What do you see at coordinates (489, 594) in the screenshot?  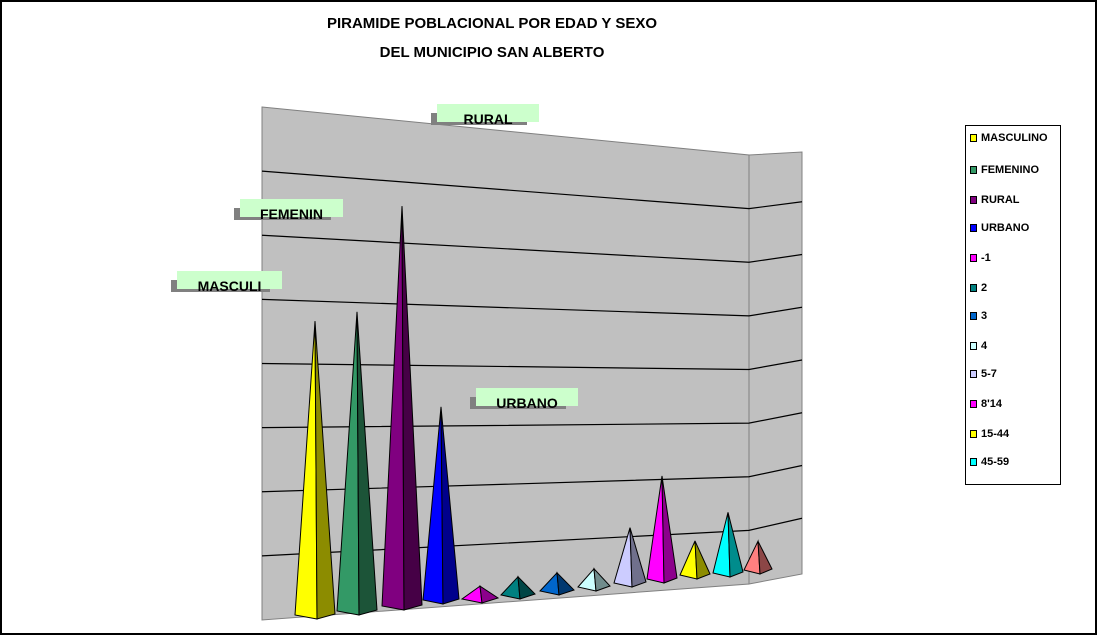 I see `pyramid-4-side` at bounding box center [489, 594].